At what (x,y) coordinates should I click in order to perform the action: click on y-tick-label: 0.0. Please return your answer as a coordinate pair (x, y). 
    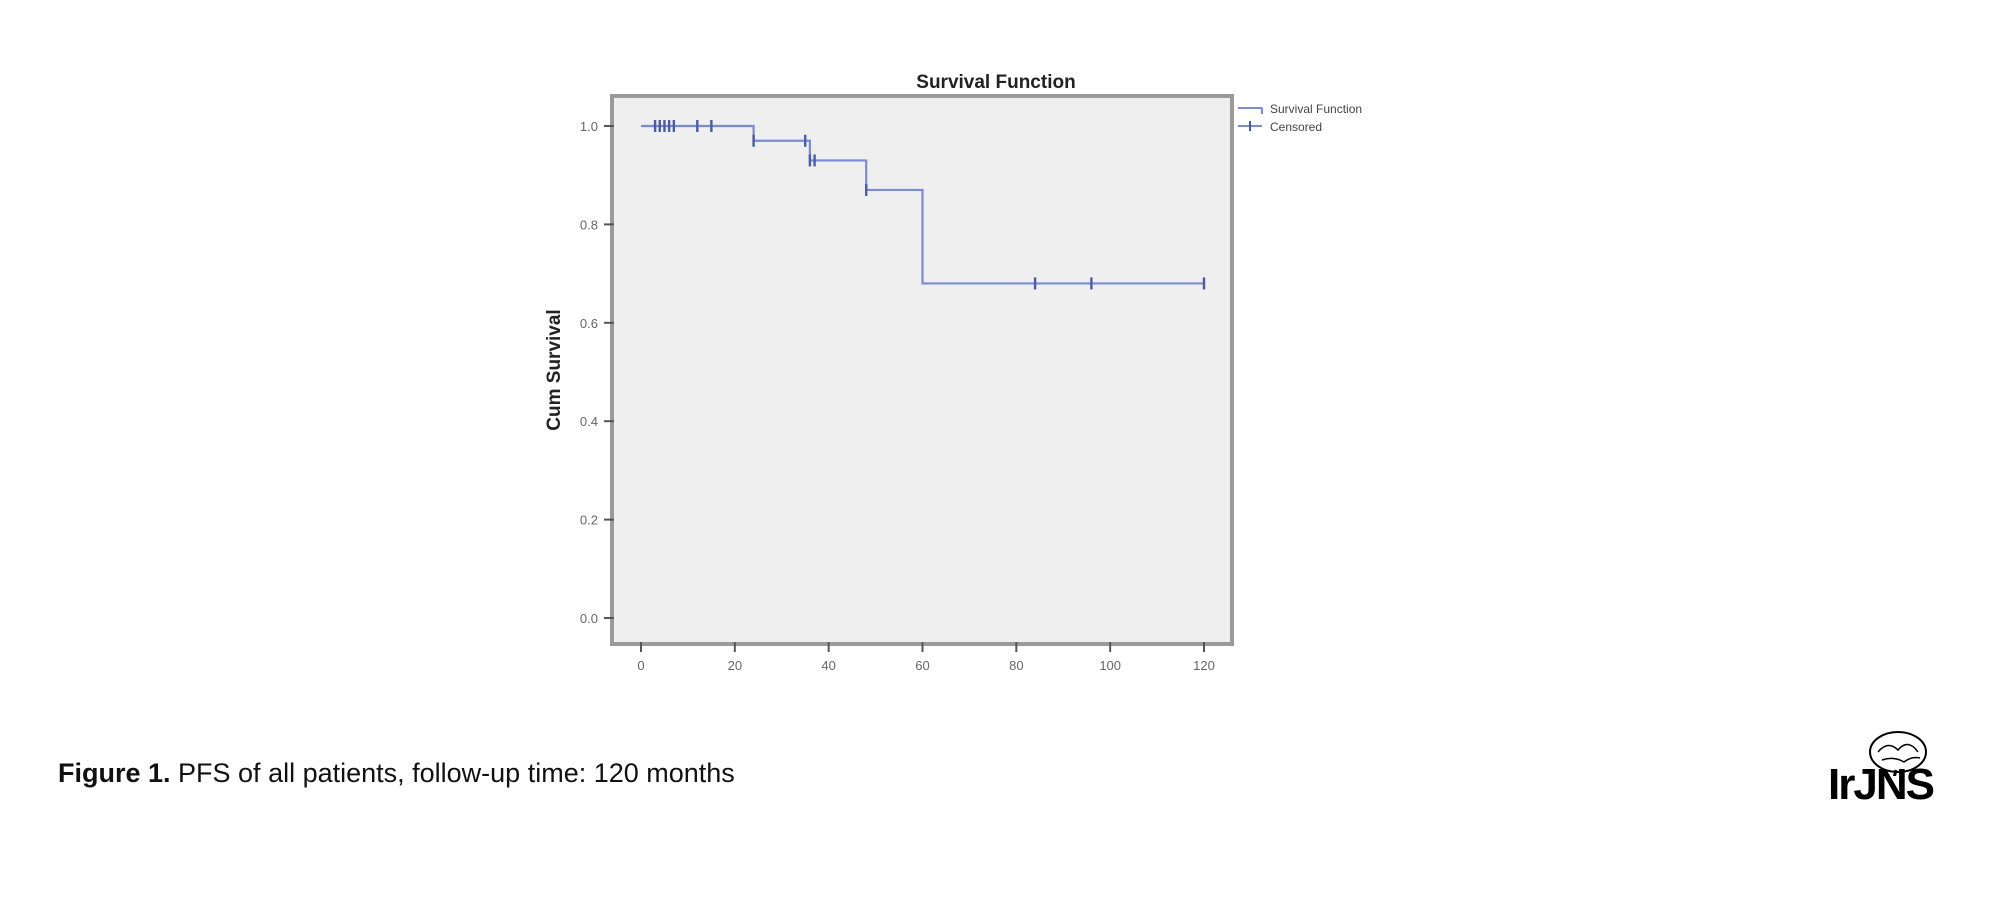
    Looking at the image, I should click on (589, 618).